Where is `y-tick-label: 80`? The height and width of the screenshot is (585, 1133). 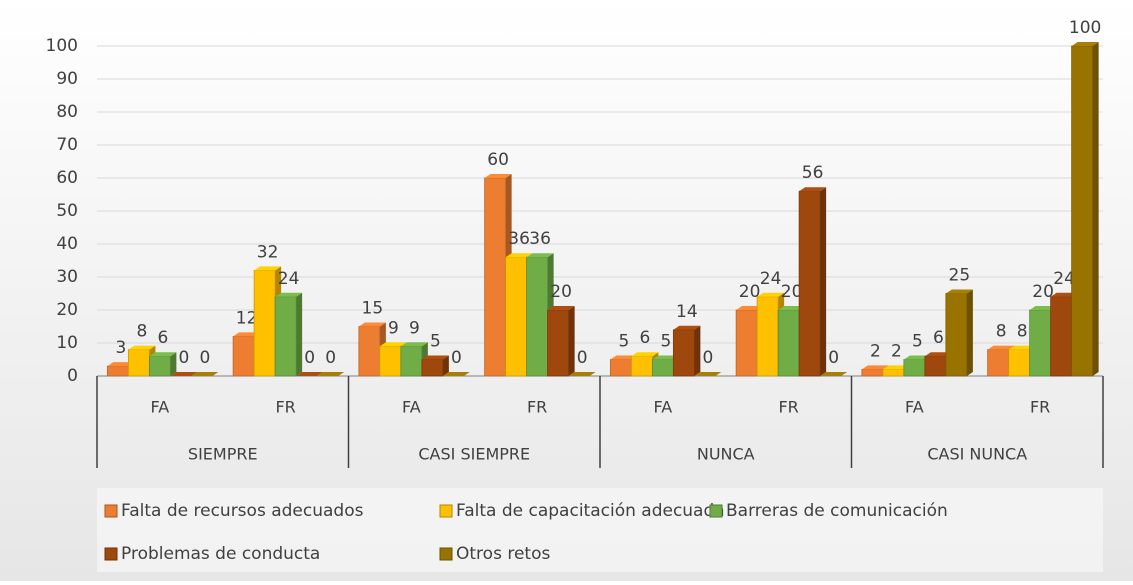
y-tick-label: 80 is located at coordinates (67, 112).